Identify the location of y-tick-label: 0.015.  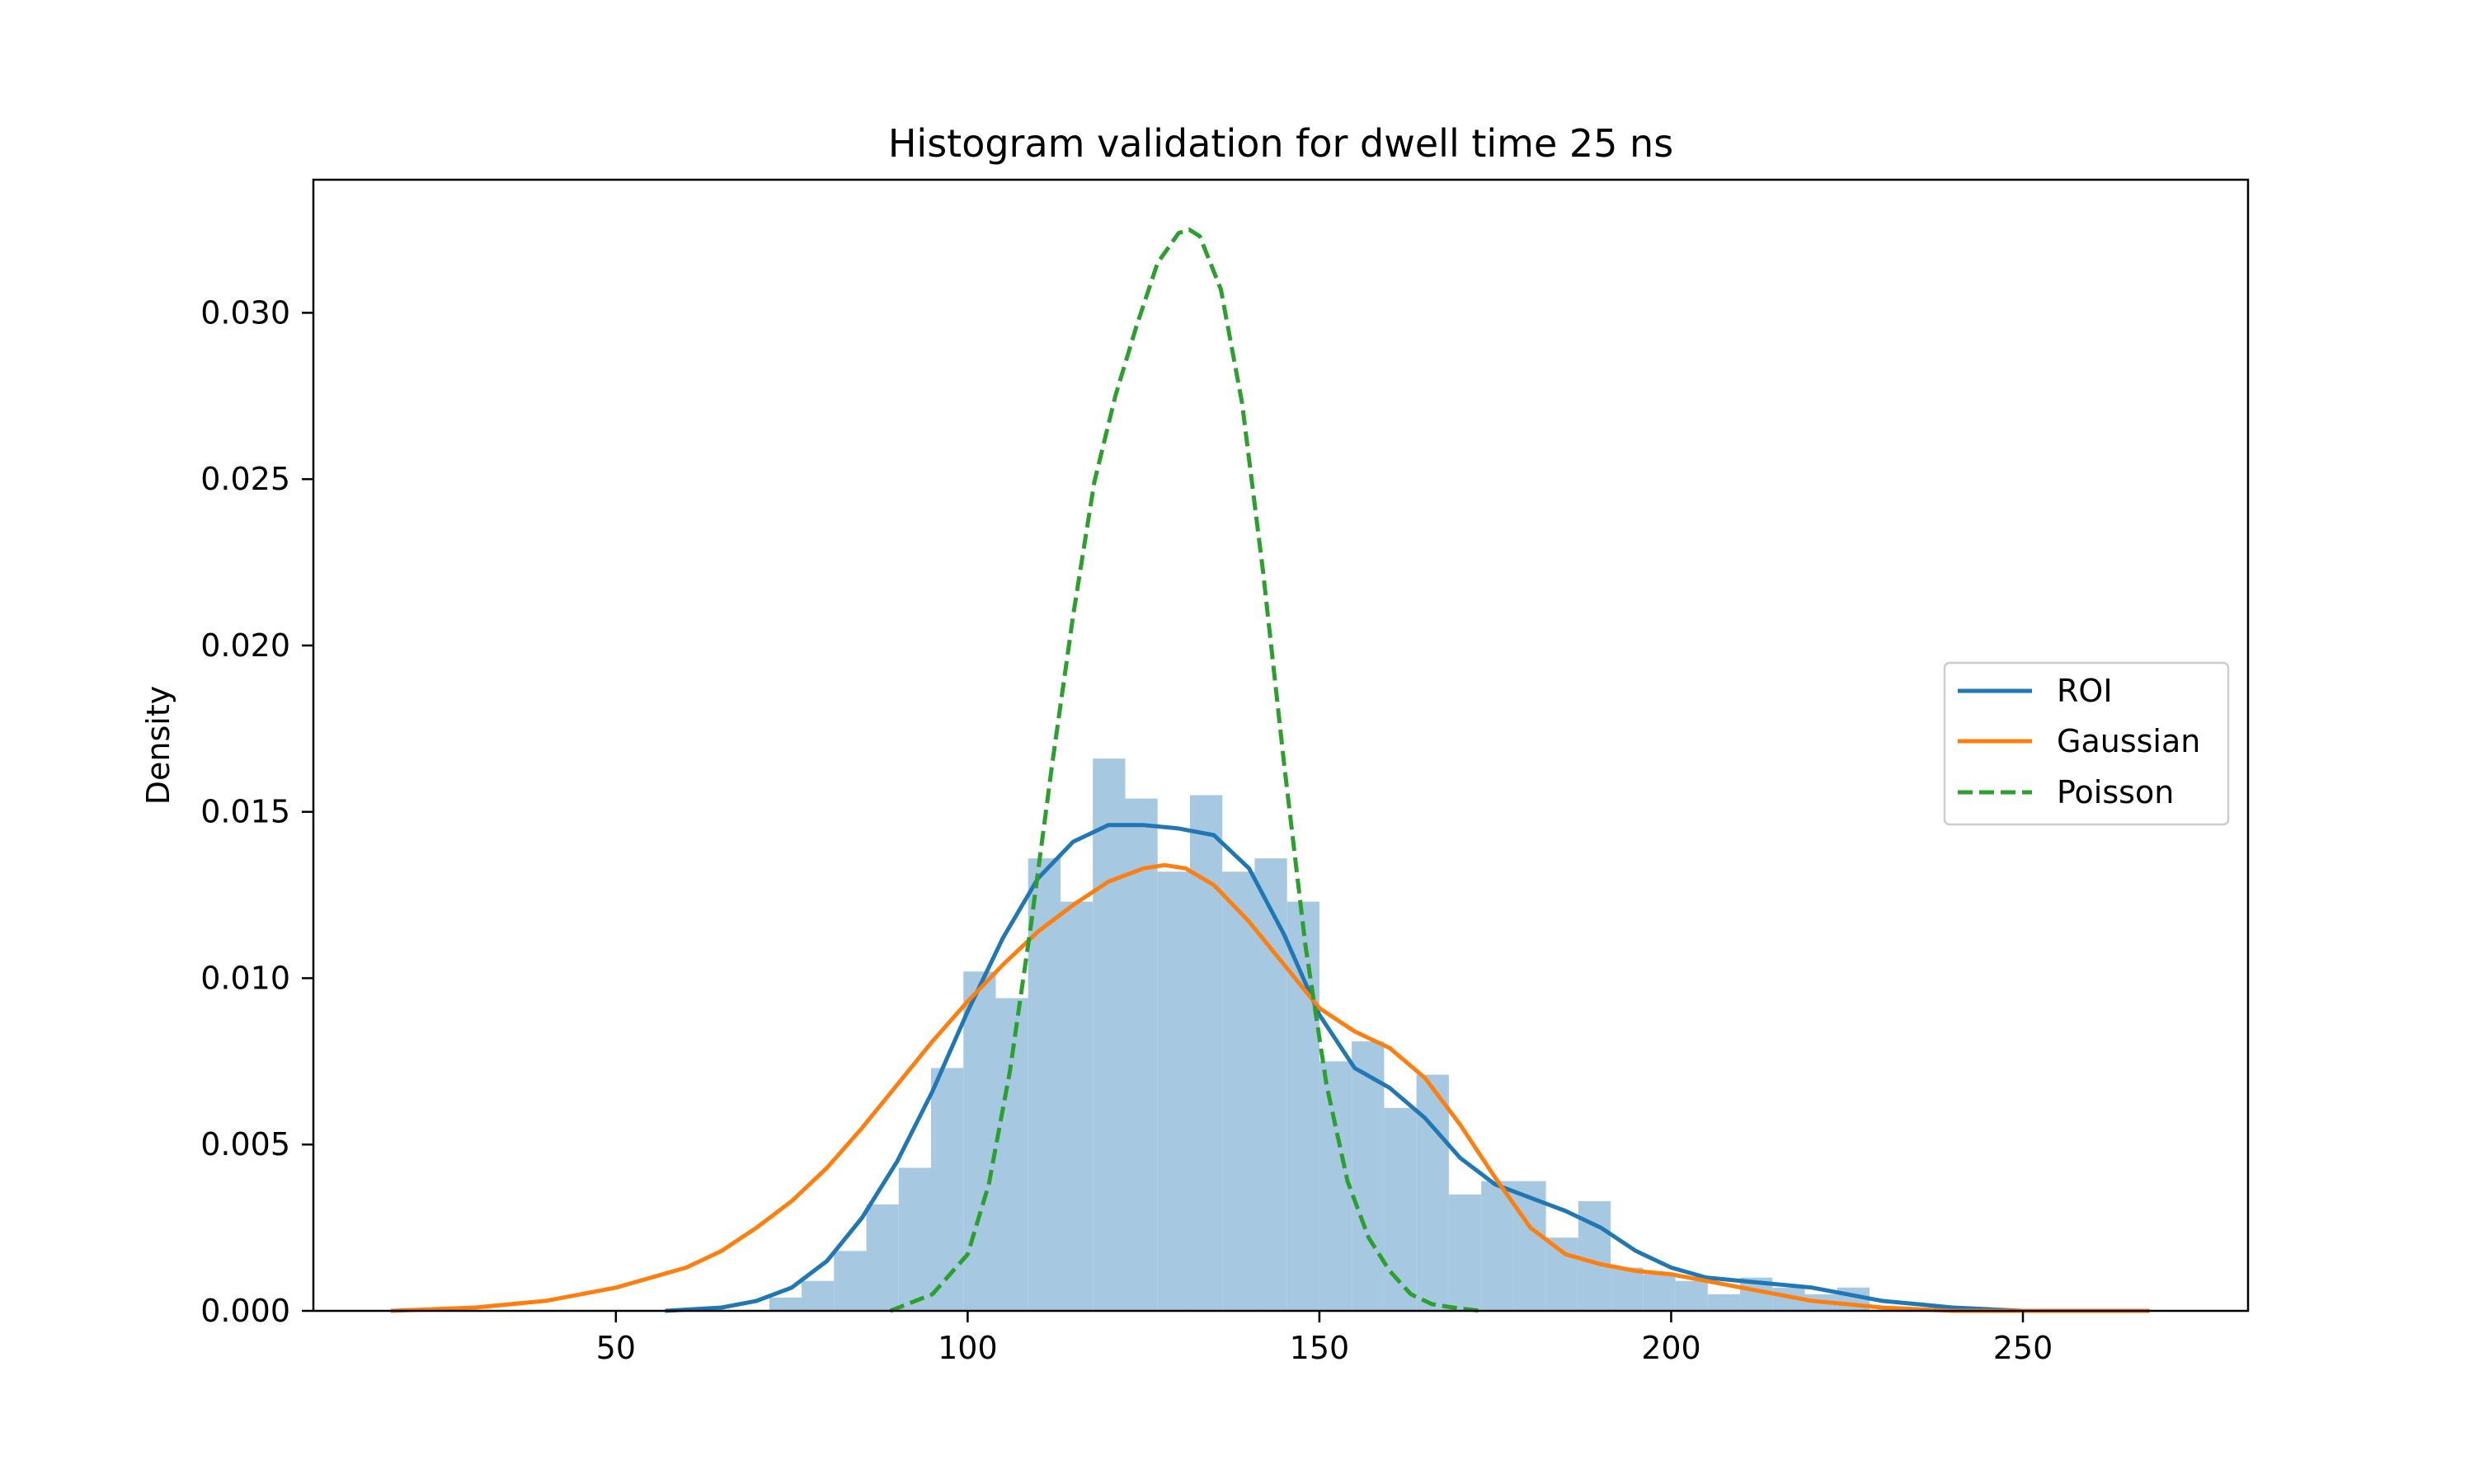
(245, 812).